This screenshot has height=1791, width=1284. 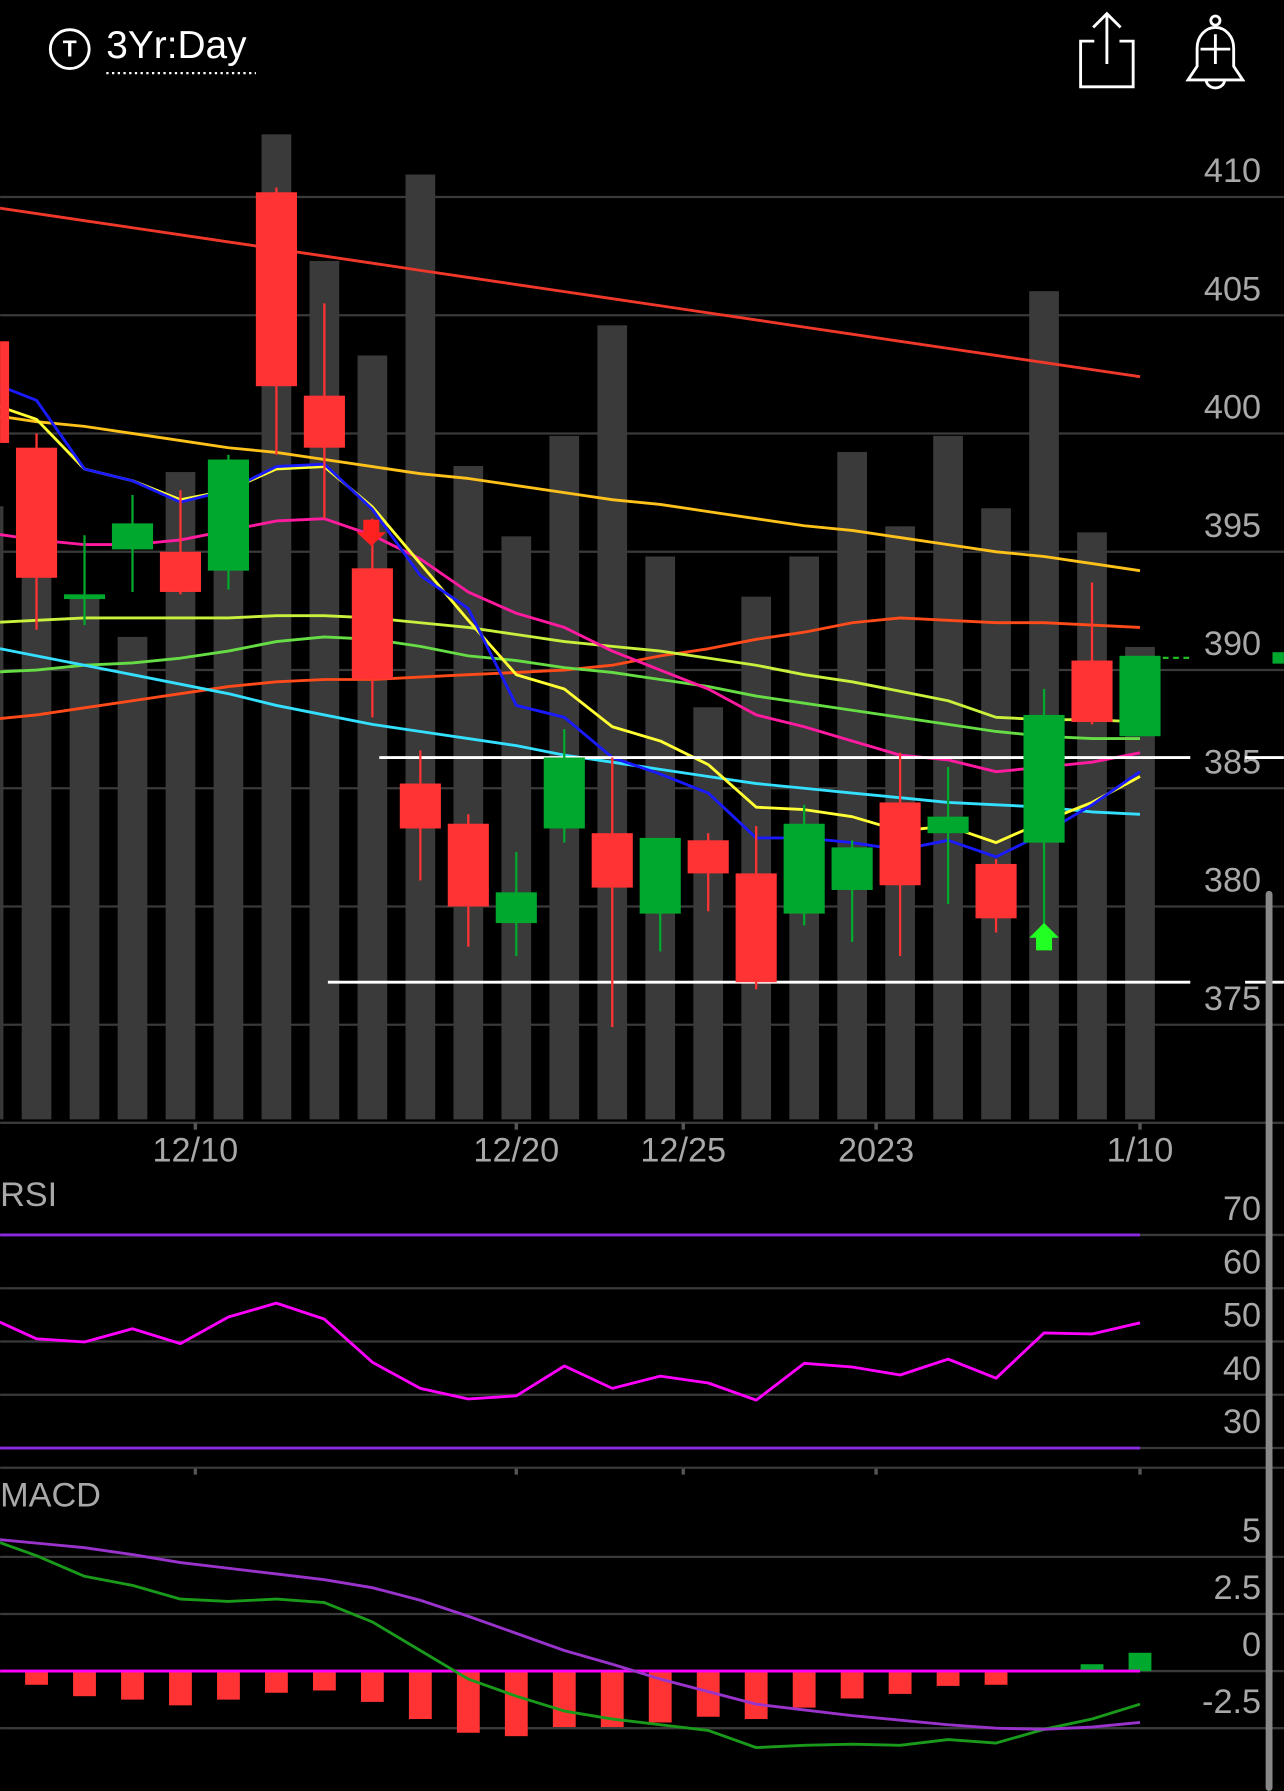 I want to click on buy-arrow, so click(x=1044, y=936).